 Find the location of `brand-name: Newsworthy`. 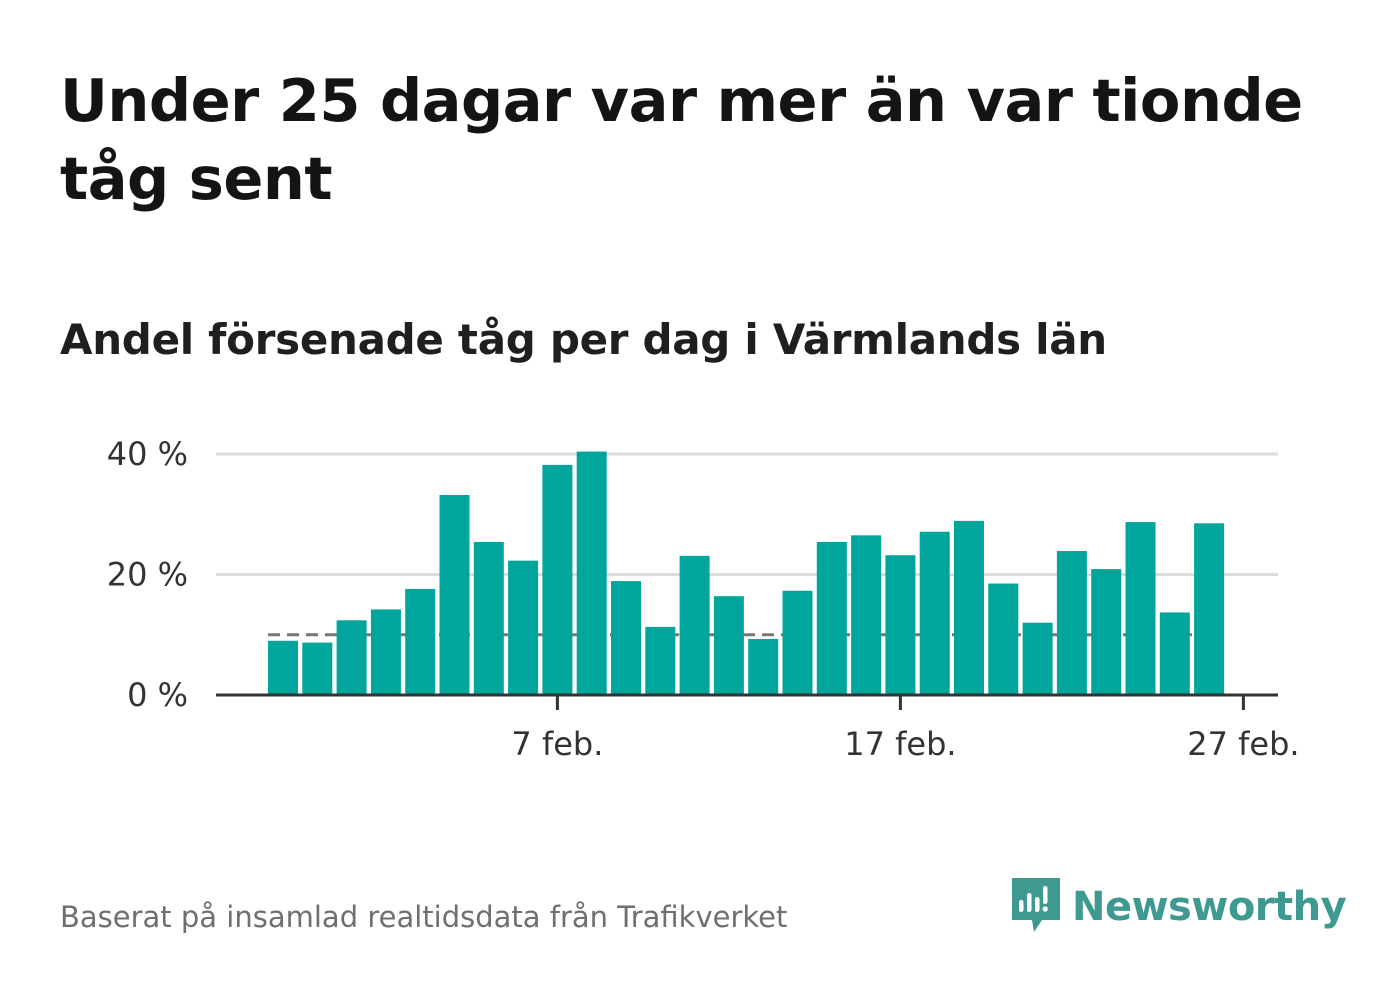

brand-name: Newsworthy is located at coordinates (1209, 907).